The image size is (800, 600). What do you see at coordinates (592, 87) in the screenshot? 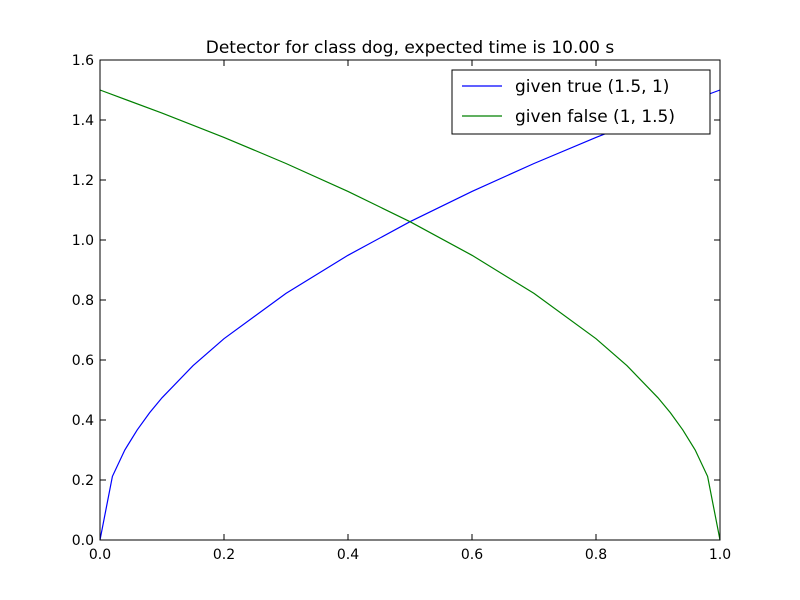
I see `legend-label-given-true: given true (1.5, 1)` at bounding box center [592, 87].